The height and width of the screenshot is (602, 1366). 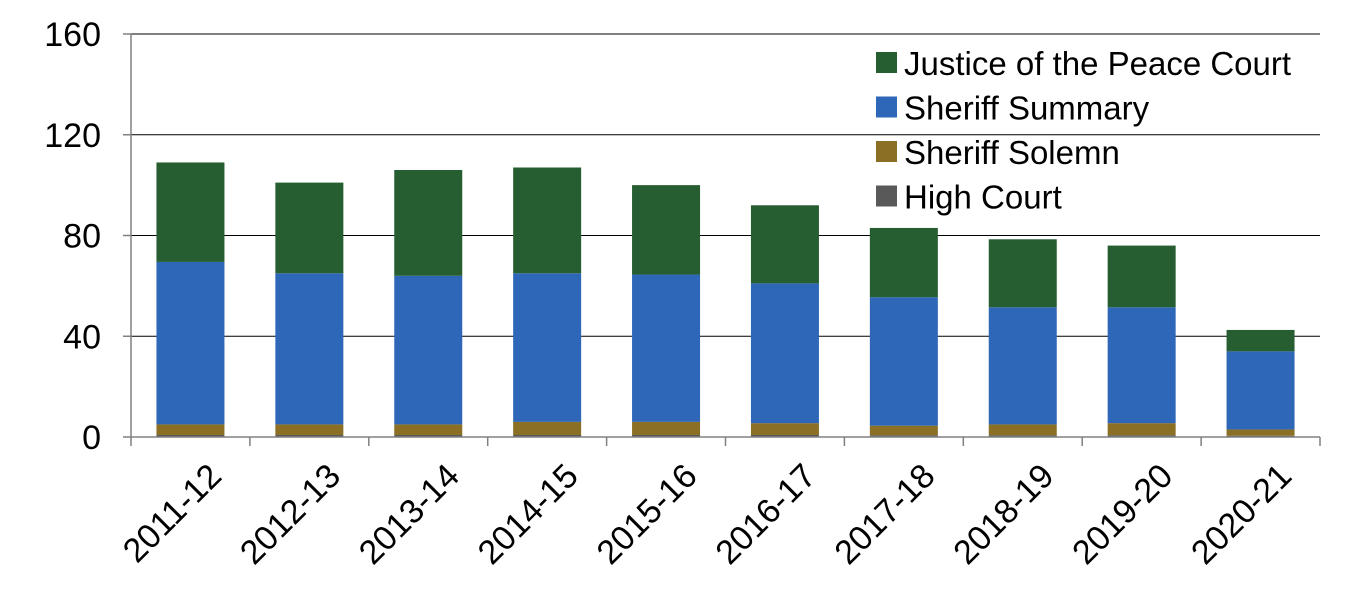 What do you see at coordinates (1097, 63) in the screenshot?
I see `legend-label: Justice of the Peace Court` at bounding box center [1097, 63].